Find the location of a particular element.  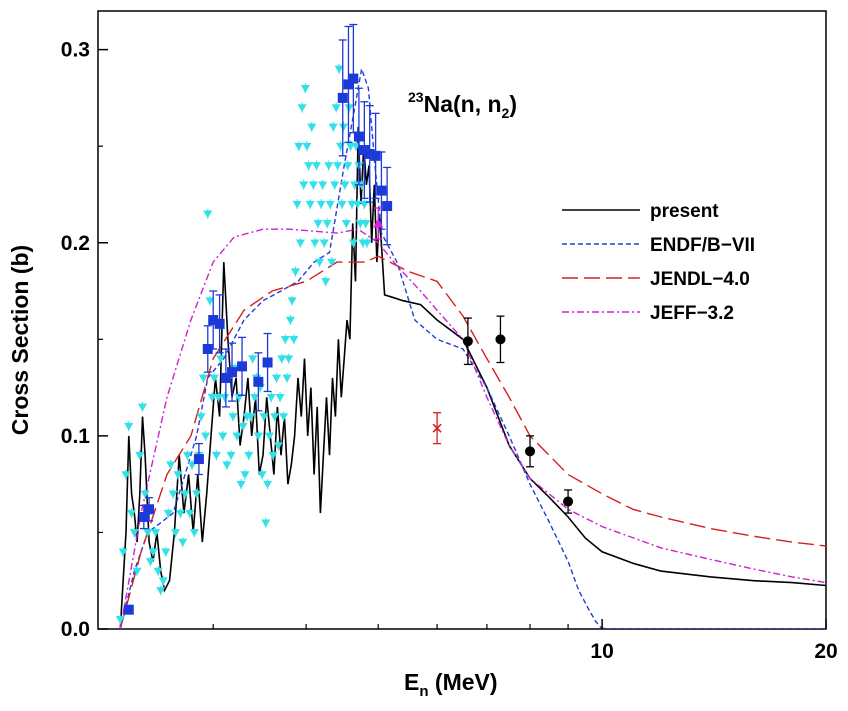

legend-label-3: JEFF−3.2 is located at coordinates (692, 313).